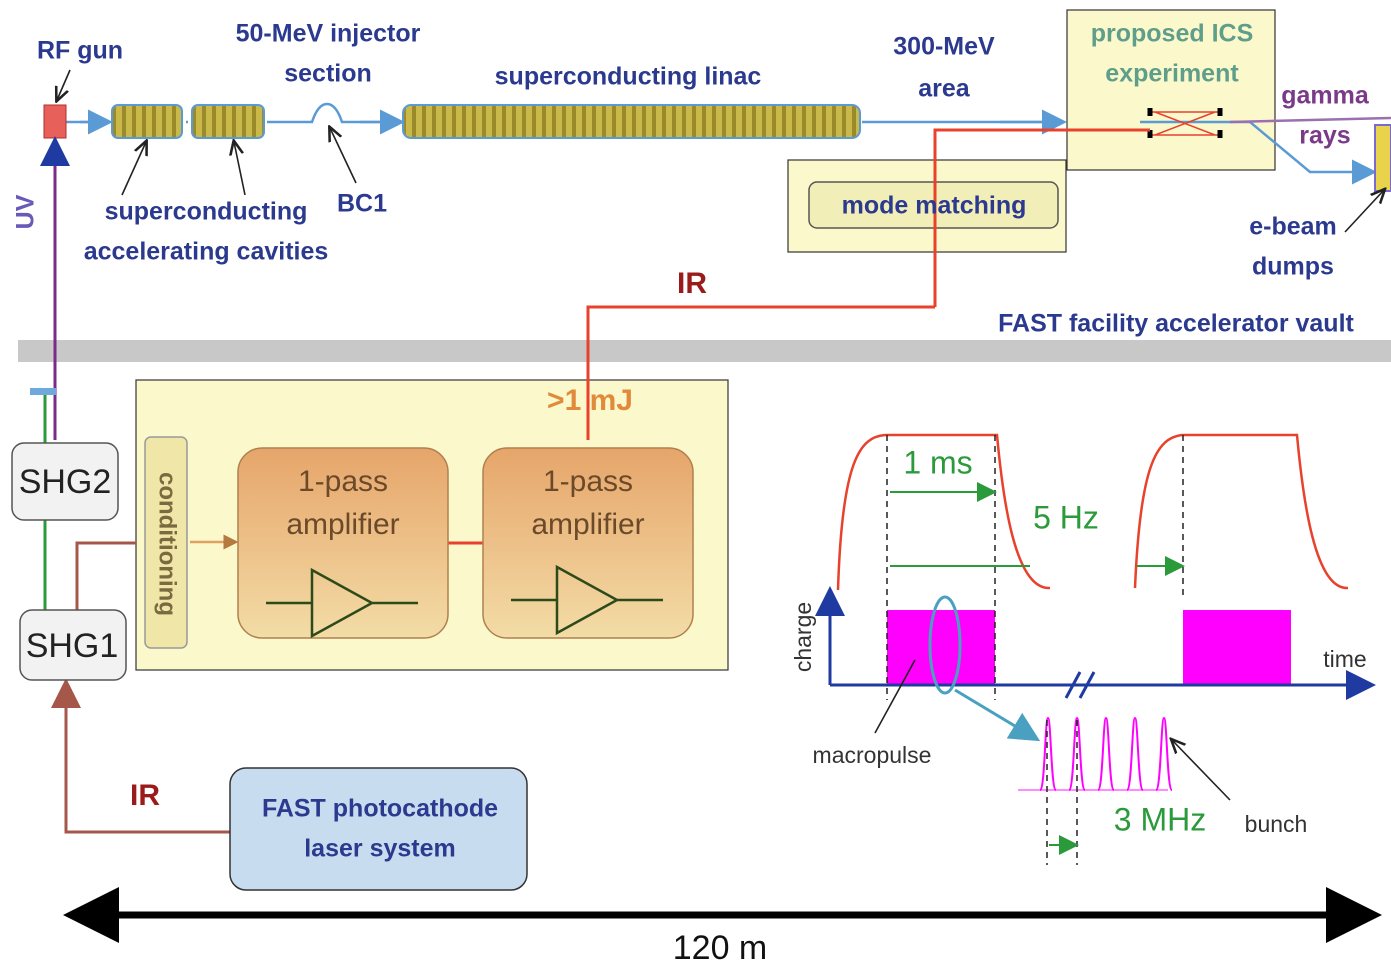 The image size is (1391, 970). Describe the element at coordinates (328, 74) in the screenshot. I see `label: section` at that location.